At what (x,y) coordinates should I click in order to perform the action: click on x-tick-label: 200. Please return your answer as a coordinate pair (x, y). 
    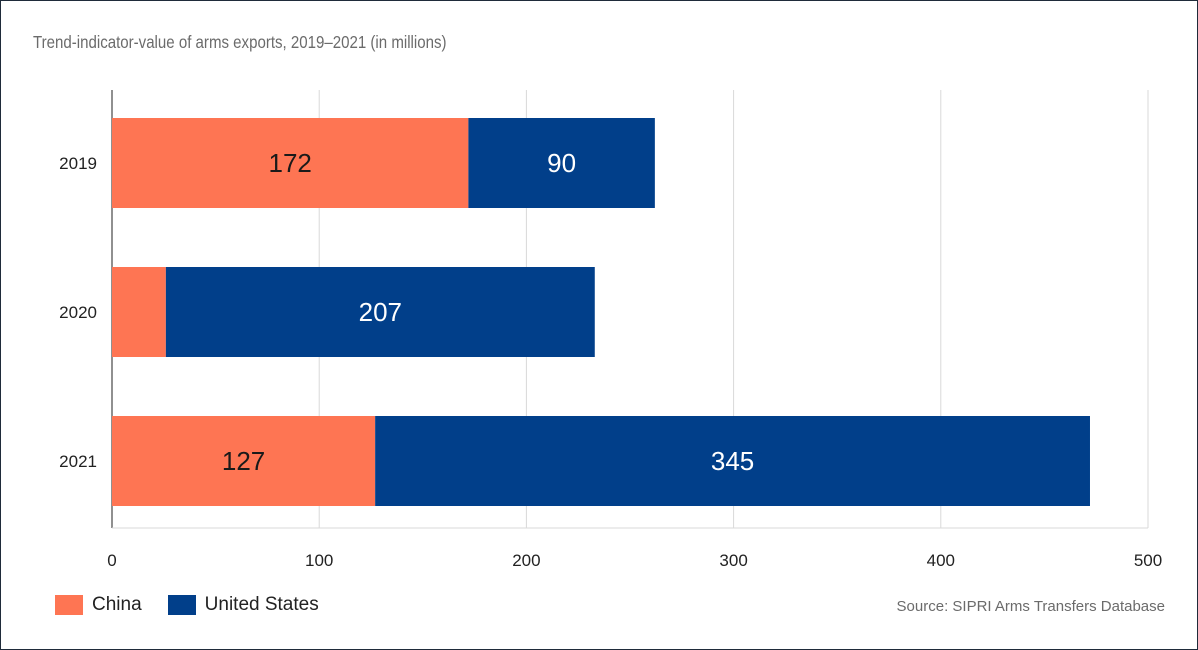
    Looking at the image, I should click on (526, 560).